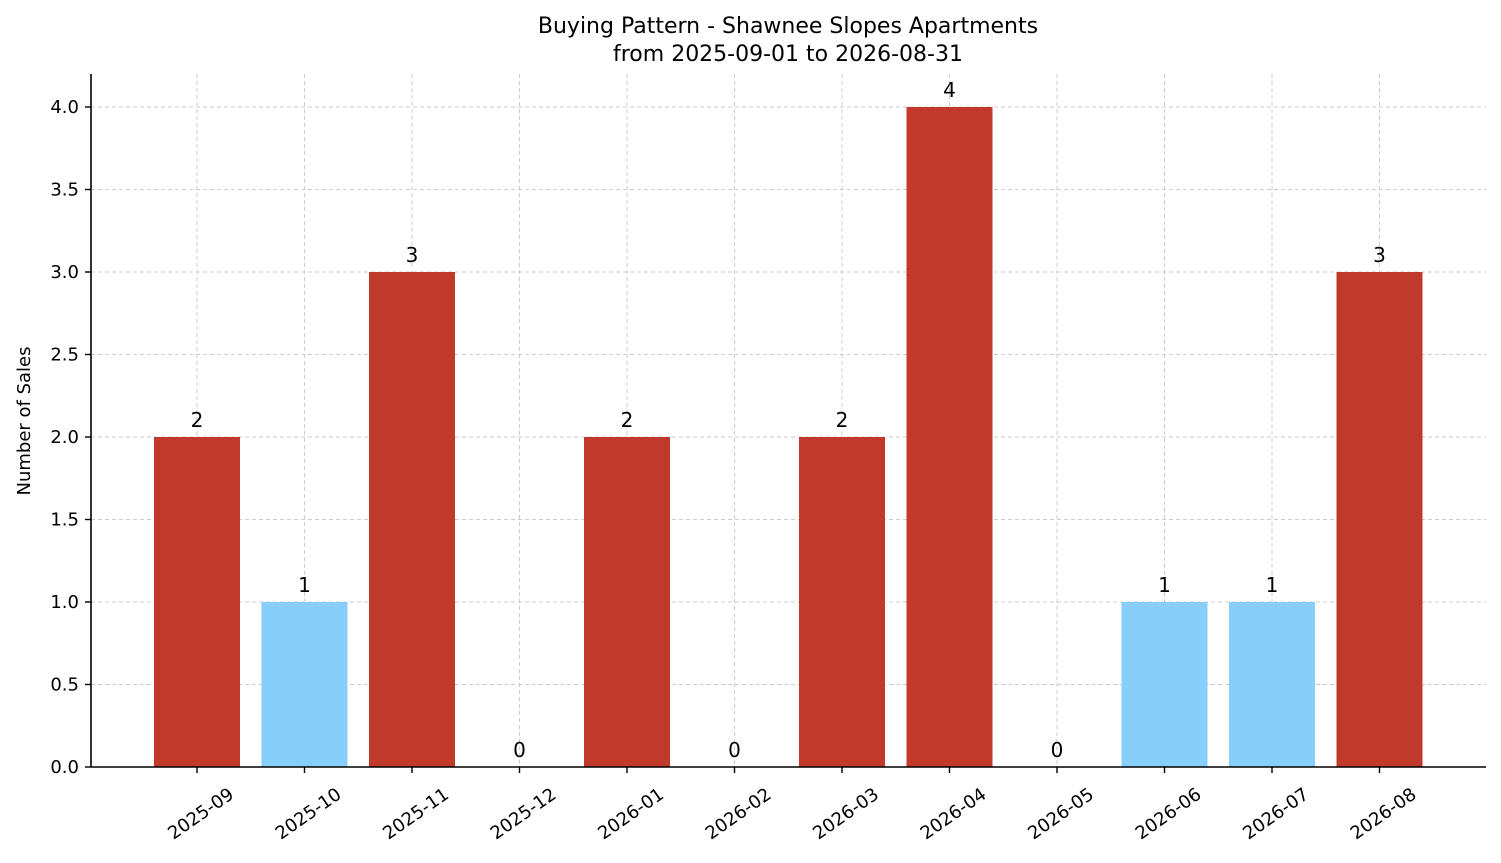 The image size is (1501, 863). What do you see at coordinates (1164, 585) in the screenshot?
I see `data-label-2026-06: 1` at bounding box center [1164, 585].